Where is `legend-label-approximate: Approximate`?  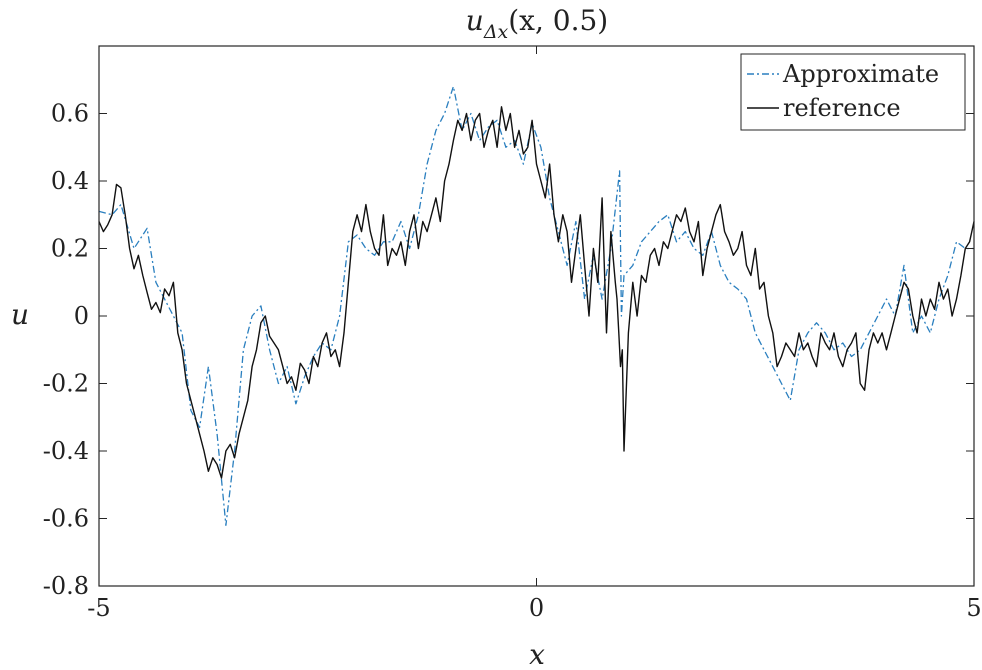
legend-label-approximate: Approximate is located at coordinates (860, 74).